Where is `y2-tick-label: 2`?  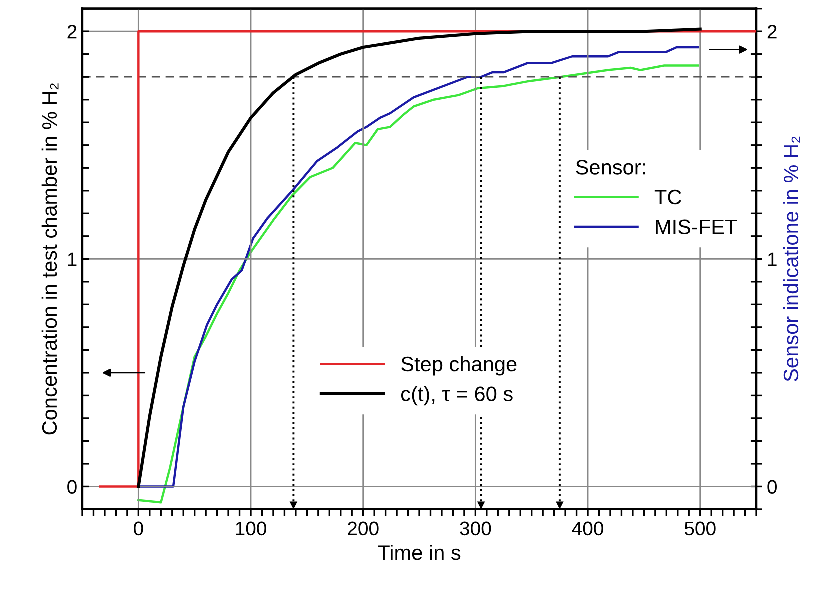
y2-tick-label: 2 is located at coordinates (772, 32).